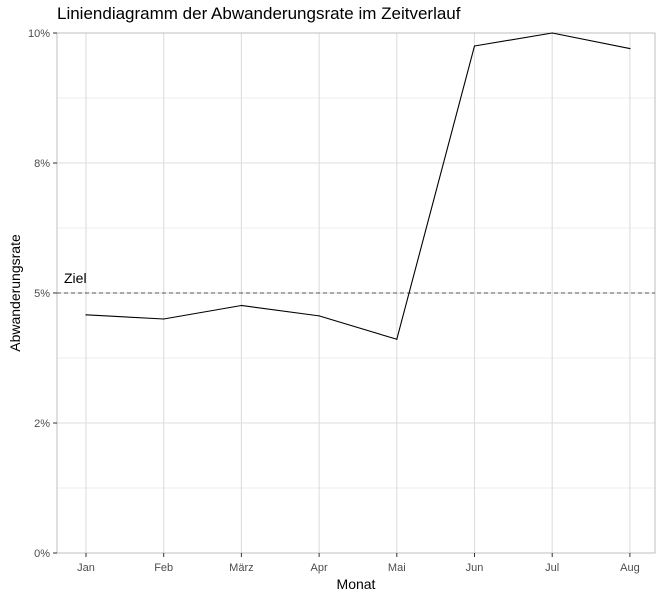  What do you see at coordinates (552, 568) in the screenshot?
I see `x-tick-label: Jul` at bounding box center [552, 568].